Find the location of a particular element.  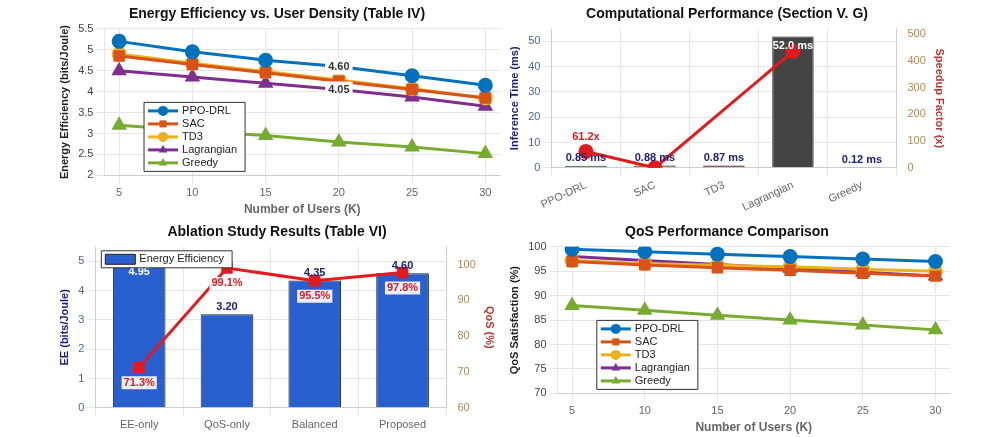

y-axis-title: EE (bits/Joule) is located at coordinates (63, 327).